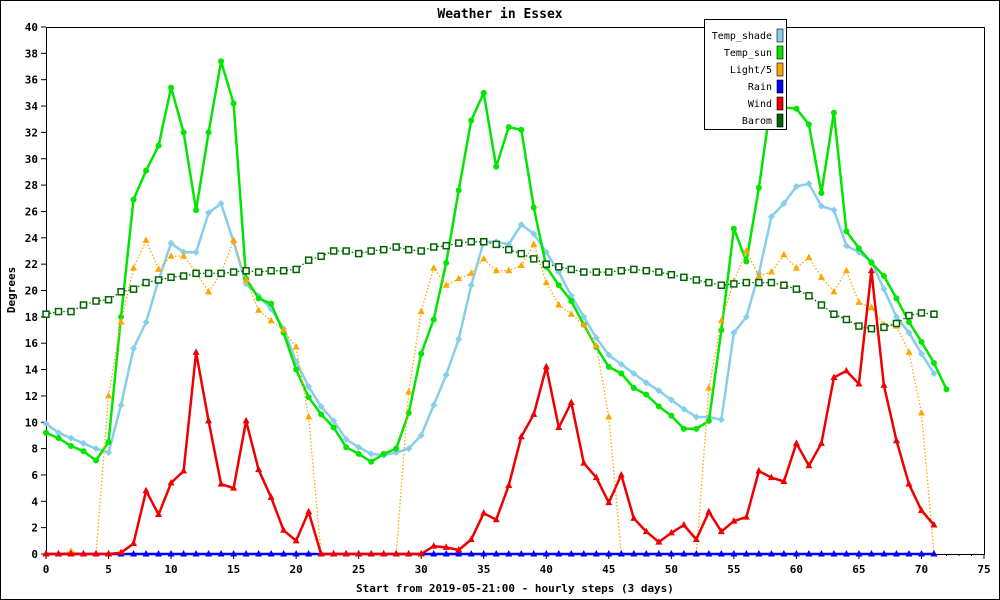 The height and width of the screenshot is (600, 1000). I want to click on series-line-barom, so click(490, 285).